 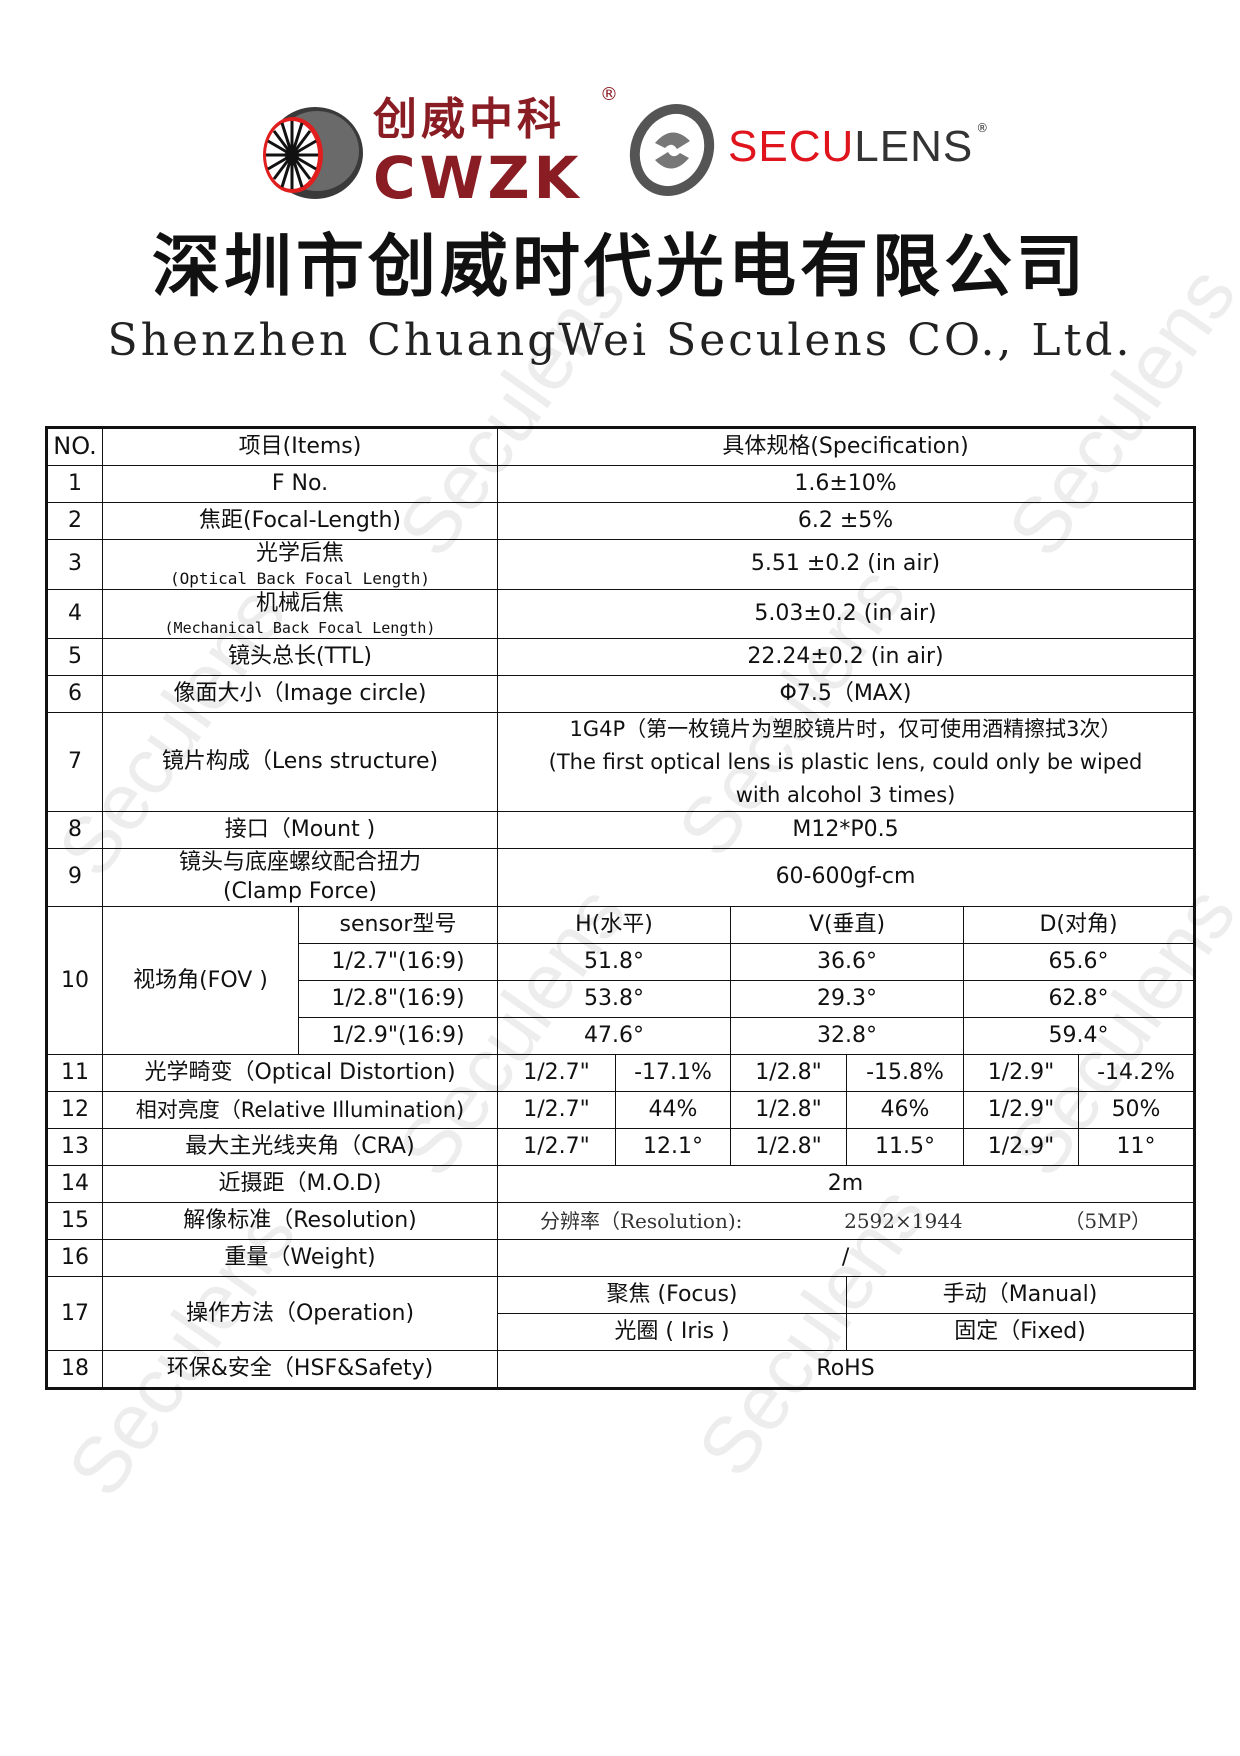 I want to click on company-name-en: Shenzhen ChuangWei Seculens CO., Ltd., so click(x=620, y=340).